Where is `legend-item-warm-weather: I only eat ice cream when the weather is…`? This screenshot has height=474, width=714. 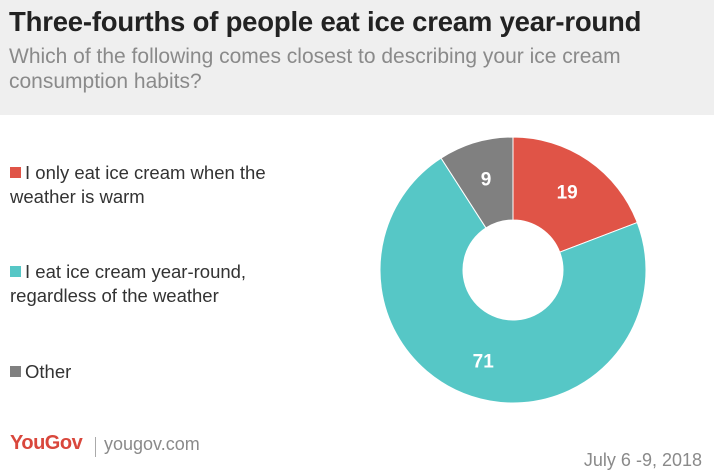
legend-item-warm-weather: I only eat ice cream when the weather is… is located at coordinates (165, 185).